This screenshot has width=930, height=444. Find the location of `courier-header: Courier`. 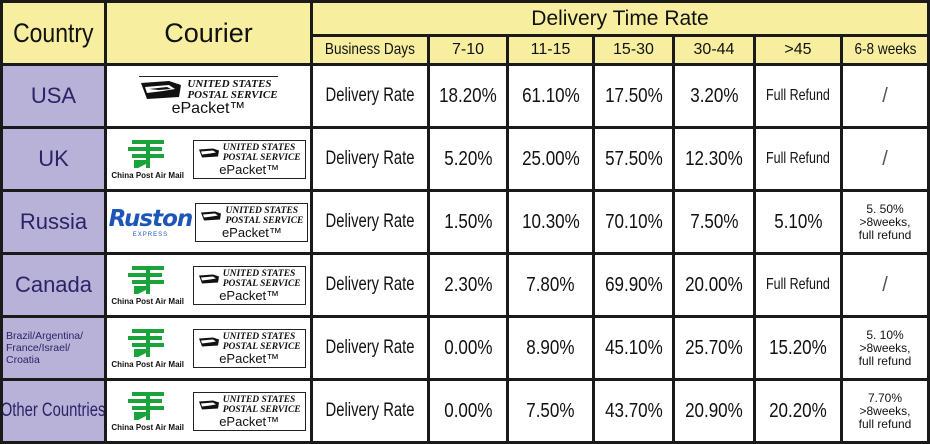

courier-header: Courier is located at coordinates (208, 33).